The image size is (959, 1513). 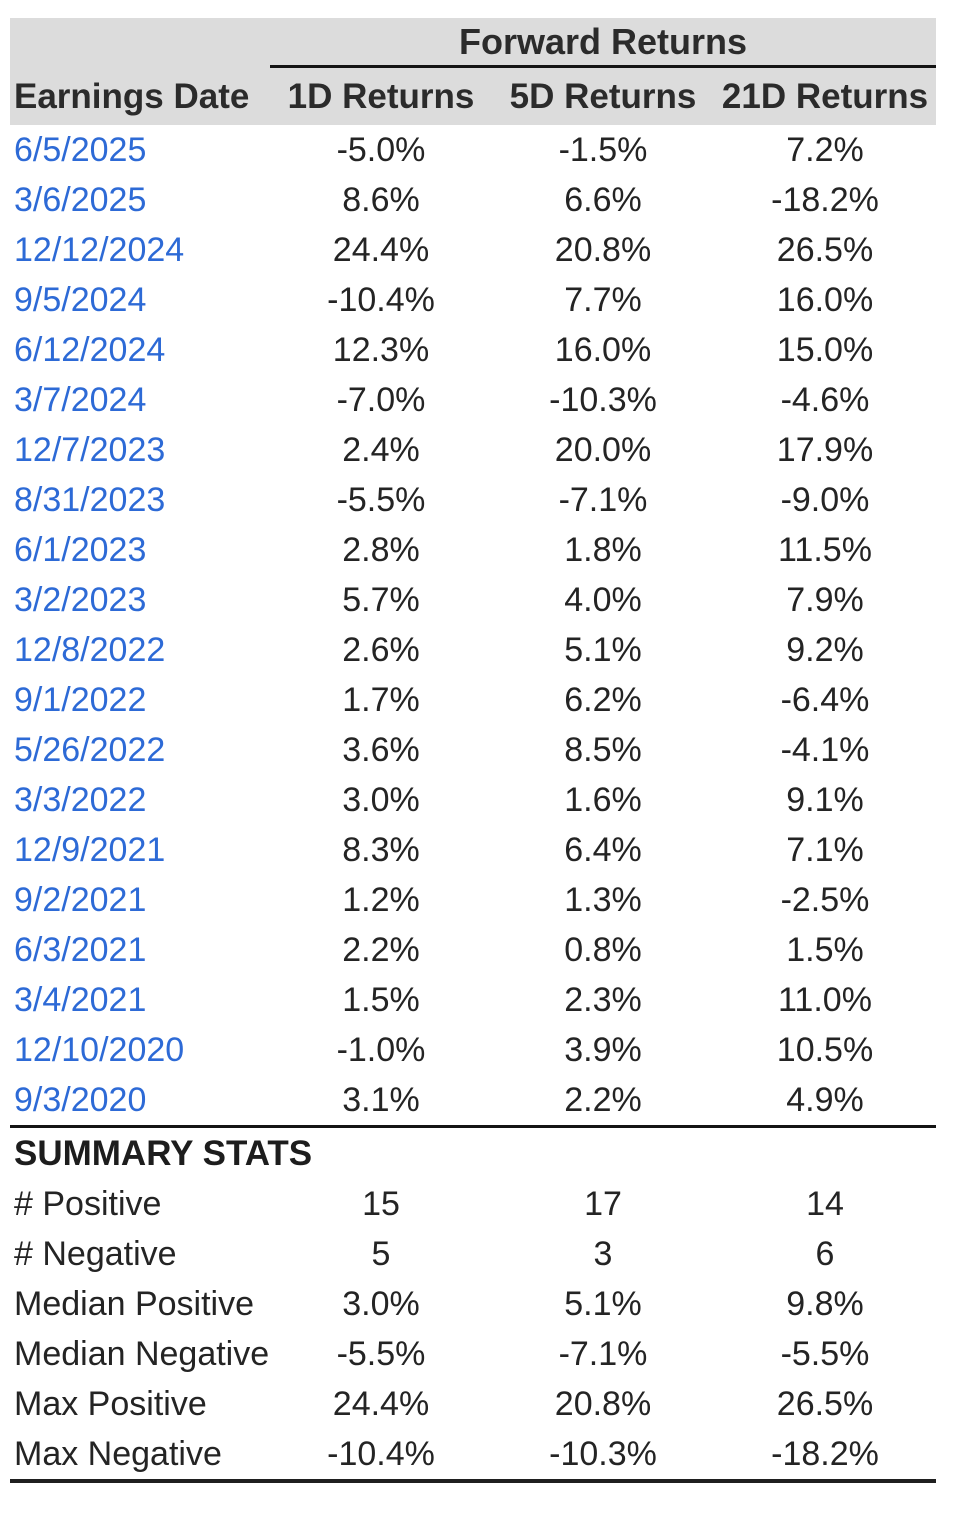 What do you see at coordinates (825, 649) in the screenshot?
I see `return-21d-value: 9.2%` at bounding box center [825, 649].